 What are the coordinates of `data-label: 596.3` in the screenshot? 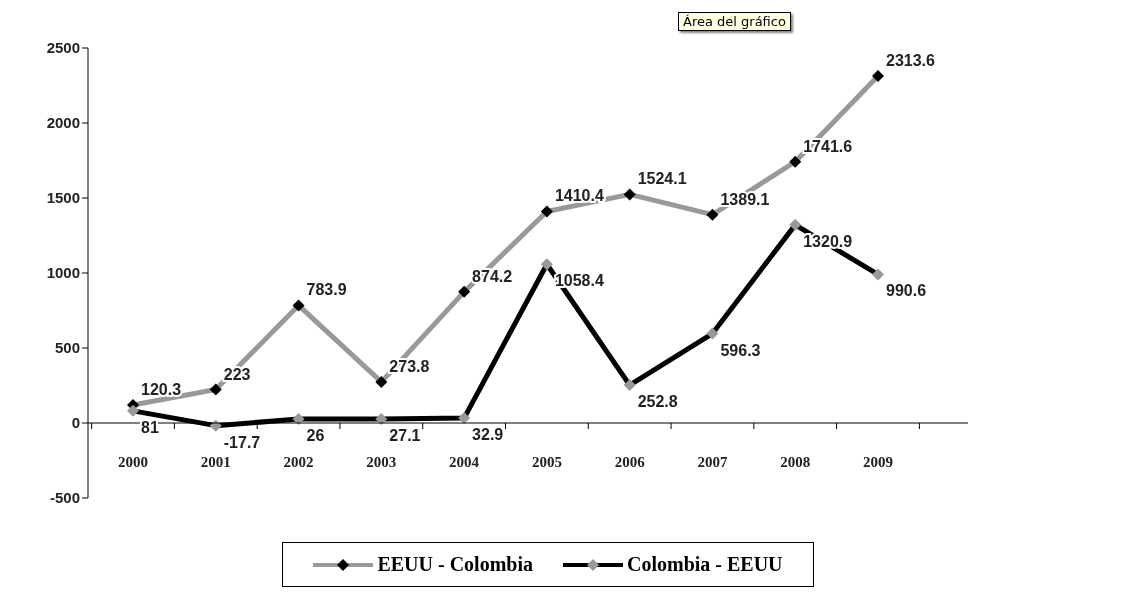 It's located at (740, 350).